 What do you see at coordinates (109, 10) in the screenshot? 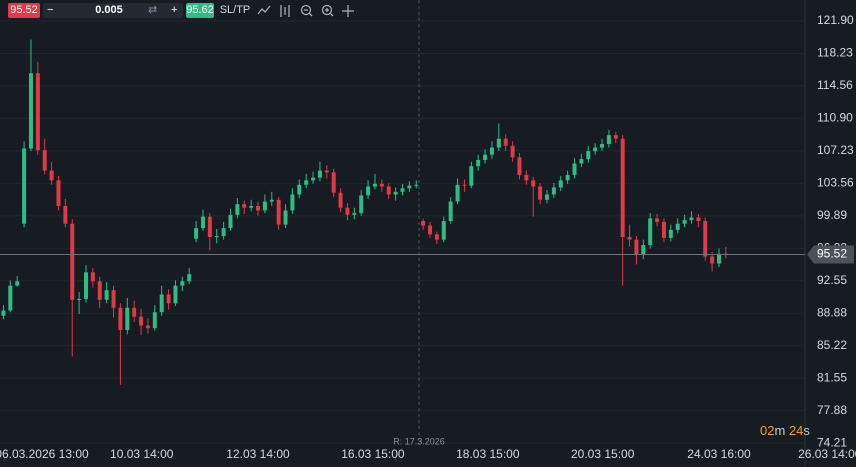
I see `lot-size: 0.005` at bounding box center [109, 10].